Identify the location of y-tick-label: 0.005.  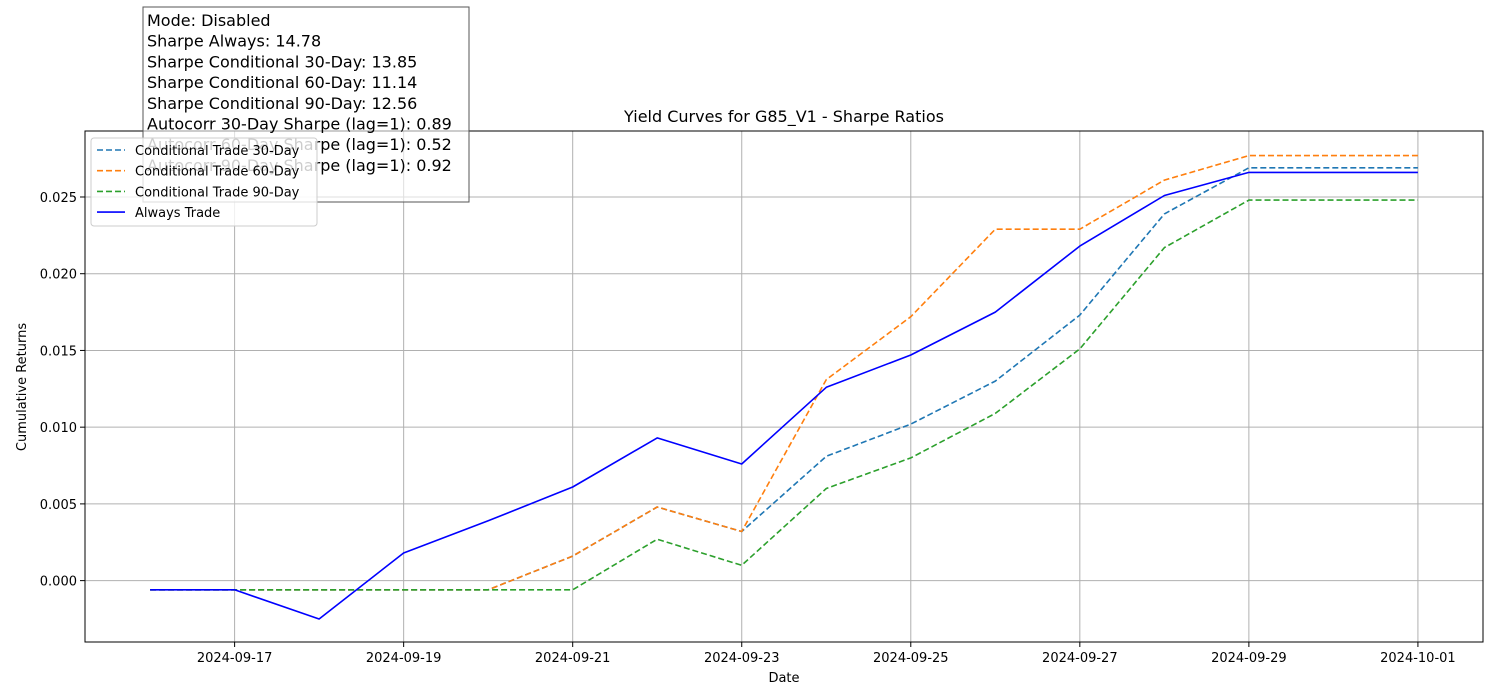
(58, 505).